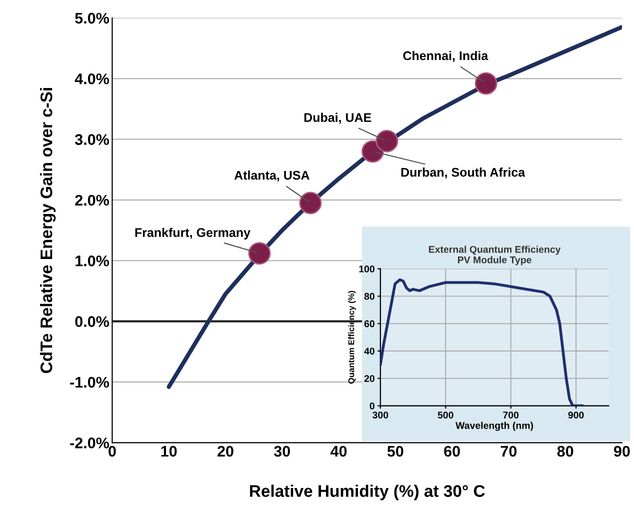 This screenshot has width=634, height=527. Describe the element at coordinates (92, 322) in the screenshot. I see `y-tick-label: 0.0%` at that location.